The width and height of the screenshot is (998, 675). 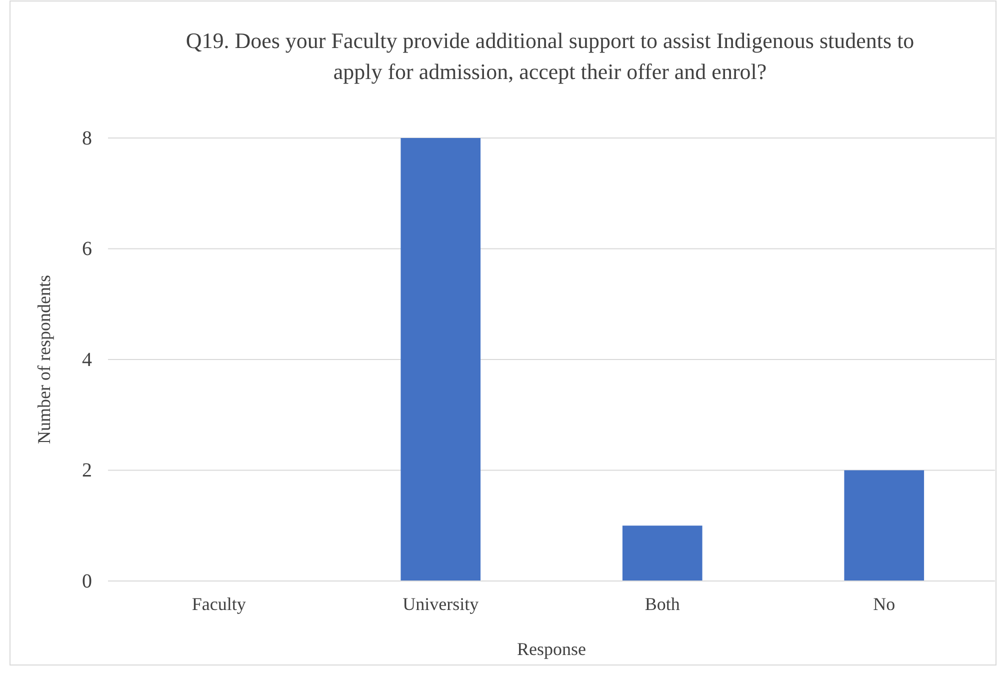 I want to click on x-tick-label: No, so click(x=884, y=604).